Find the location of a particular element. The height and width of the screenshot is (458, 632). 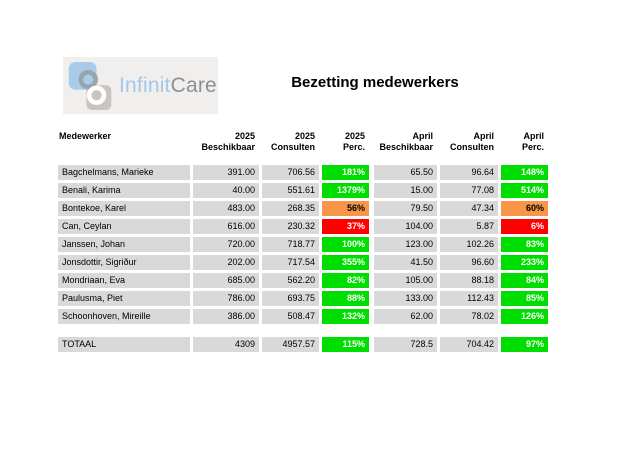

cell-2025-perc-badge: 181% is located at coordinates (345, 172).